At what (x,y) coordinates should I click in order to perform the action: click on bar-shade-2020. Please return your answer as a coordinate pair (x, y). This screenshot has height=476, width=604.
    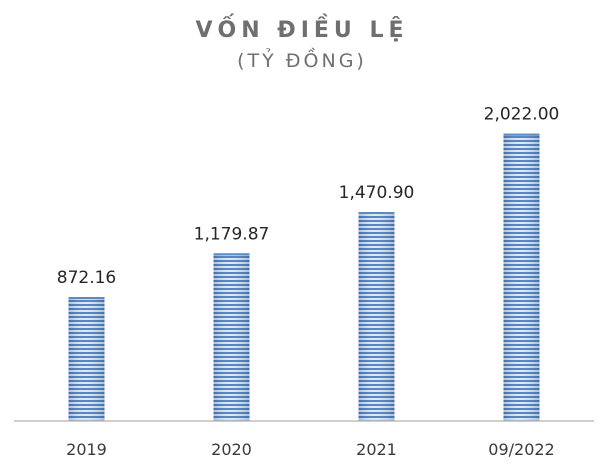
    Looking at the image, I should click on (231, 337).